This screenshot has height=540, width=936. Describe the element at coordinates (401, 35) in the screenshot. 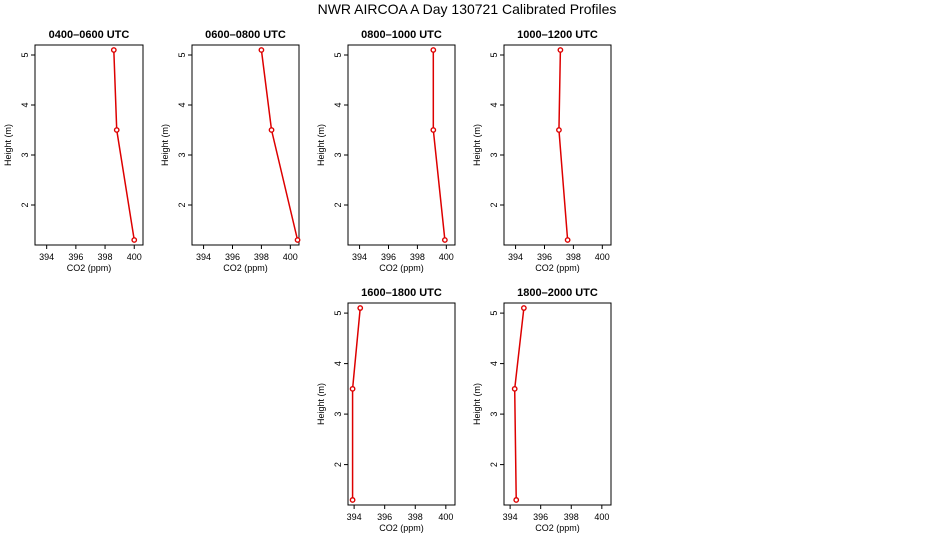

I see `panel-title: 0800–1000 UTC` at that location.